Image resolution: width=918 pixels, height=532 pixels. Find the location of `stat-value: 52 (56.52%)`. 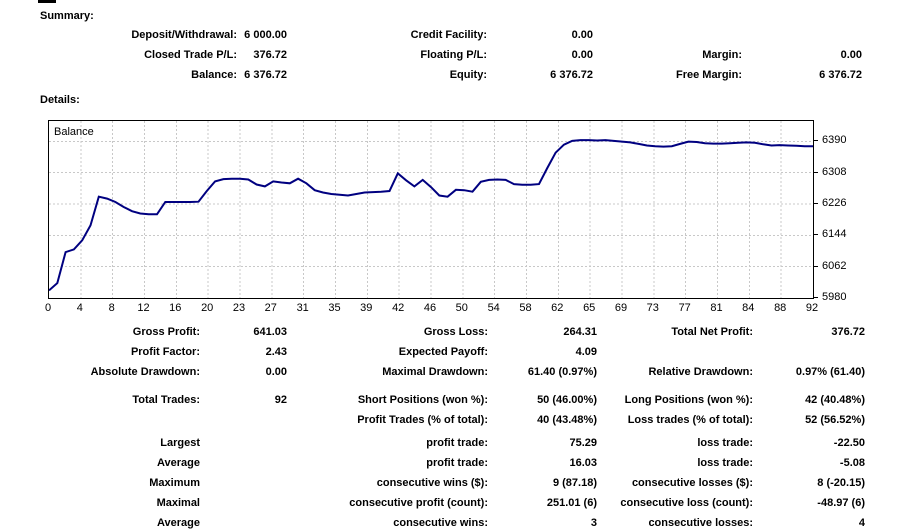

stat-value: 52 (56.52%) is located at coordinates (835, 420).